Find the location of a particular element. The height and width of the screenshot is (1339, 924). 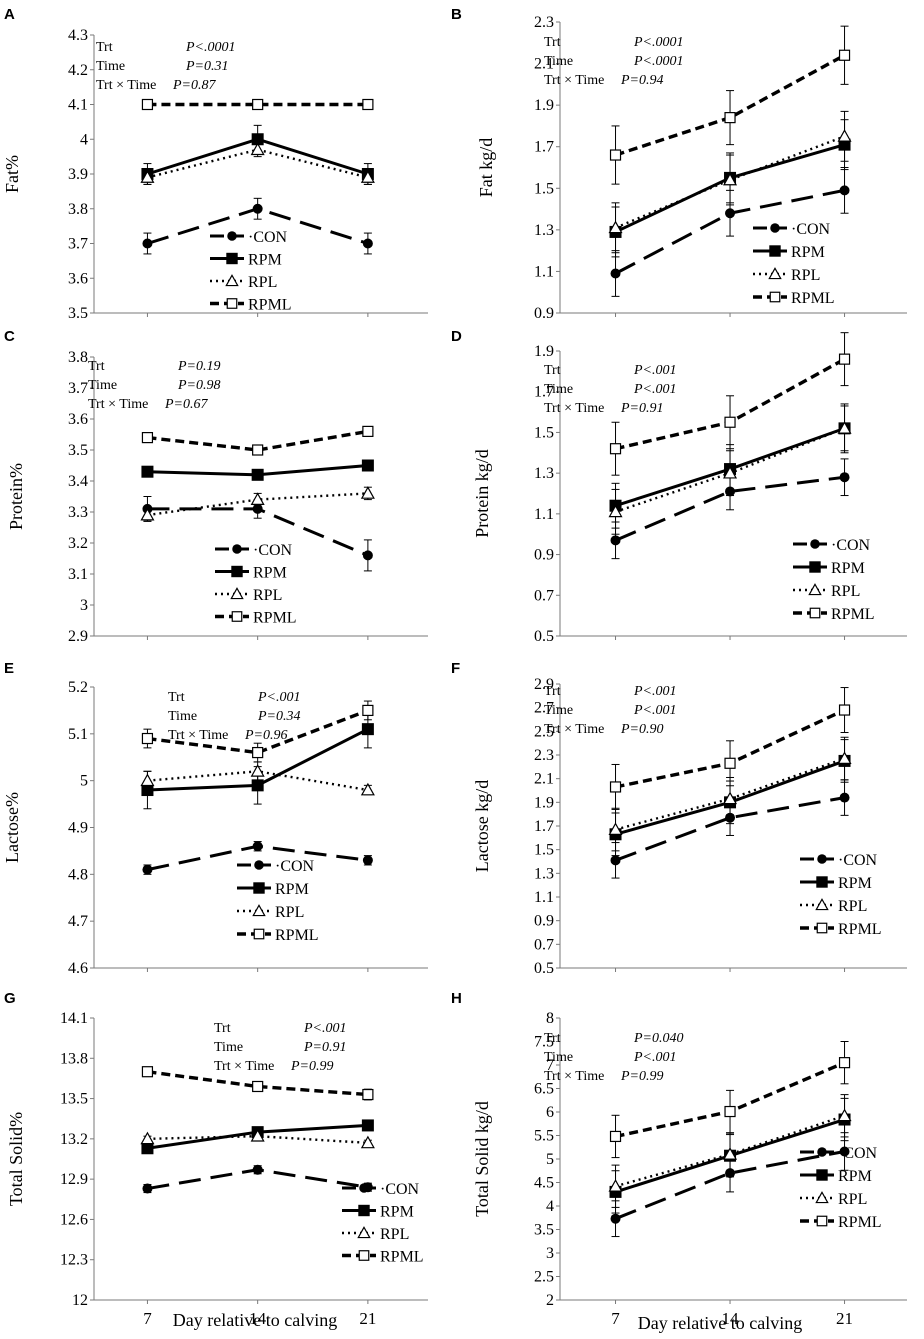

panel-d-legend-marker-rpml is located at coordinates (815, 613).